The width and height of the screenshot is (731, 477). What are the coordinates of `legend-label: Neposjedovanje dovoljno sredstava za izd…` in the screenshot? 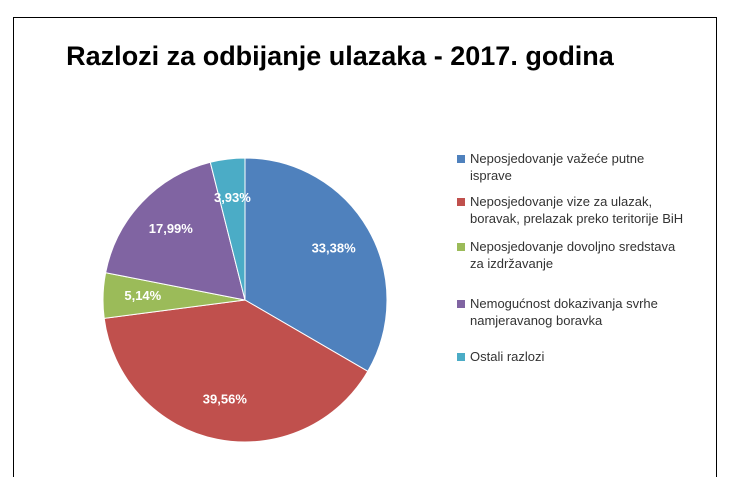 It's located at (573, 255).